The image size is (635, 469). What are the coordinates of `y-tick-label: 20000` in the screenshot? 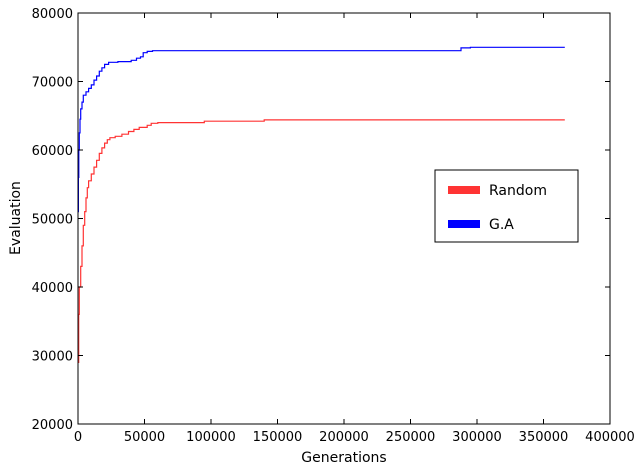 It's located at (52, 425).